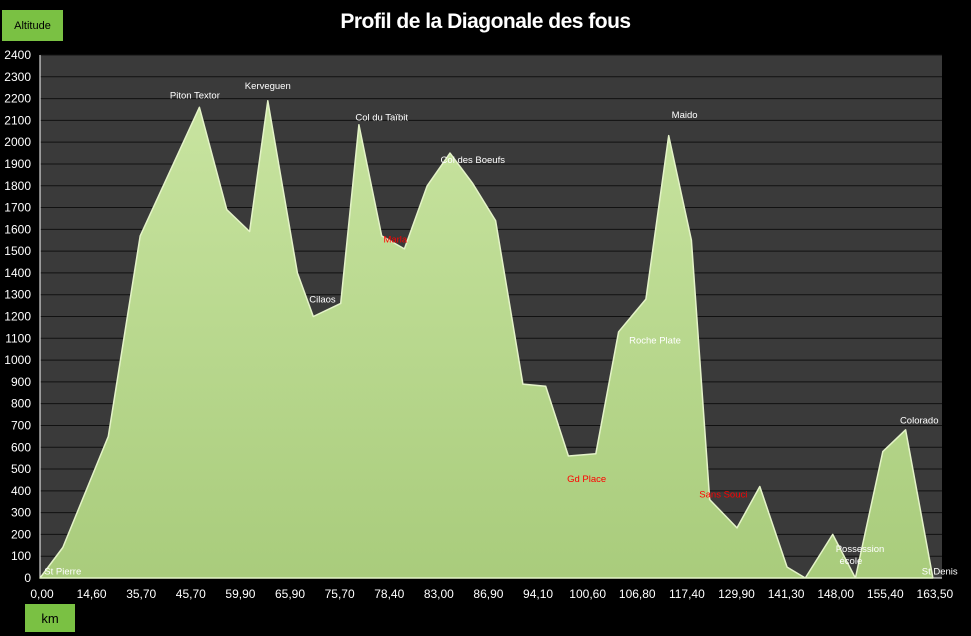 The image size is (971, 636). Describe the element at coordinates (17, 77) in the screenshot. I see `y-tick-label: 2300` at that location.